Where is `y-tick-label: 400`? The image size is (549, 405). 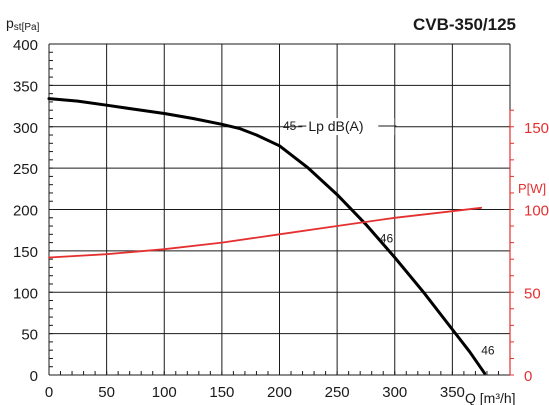
y-tick-label: 400 is located at coordinates (25, 45).